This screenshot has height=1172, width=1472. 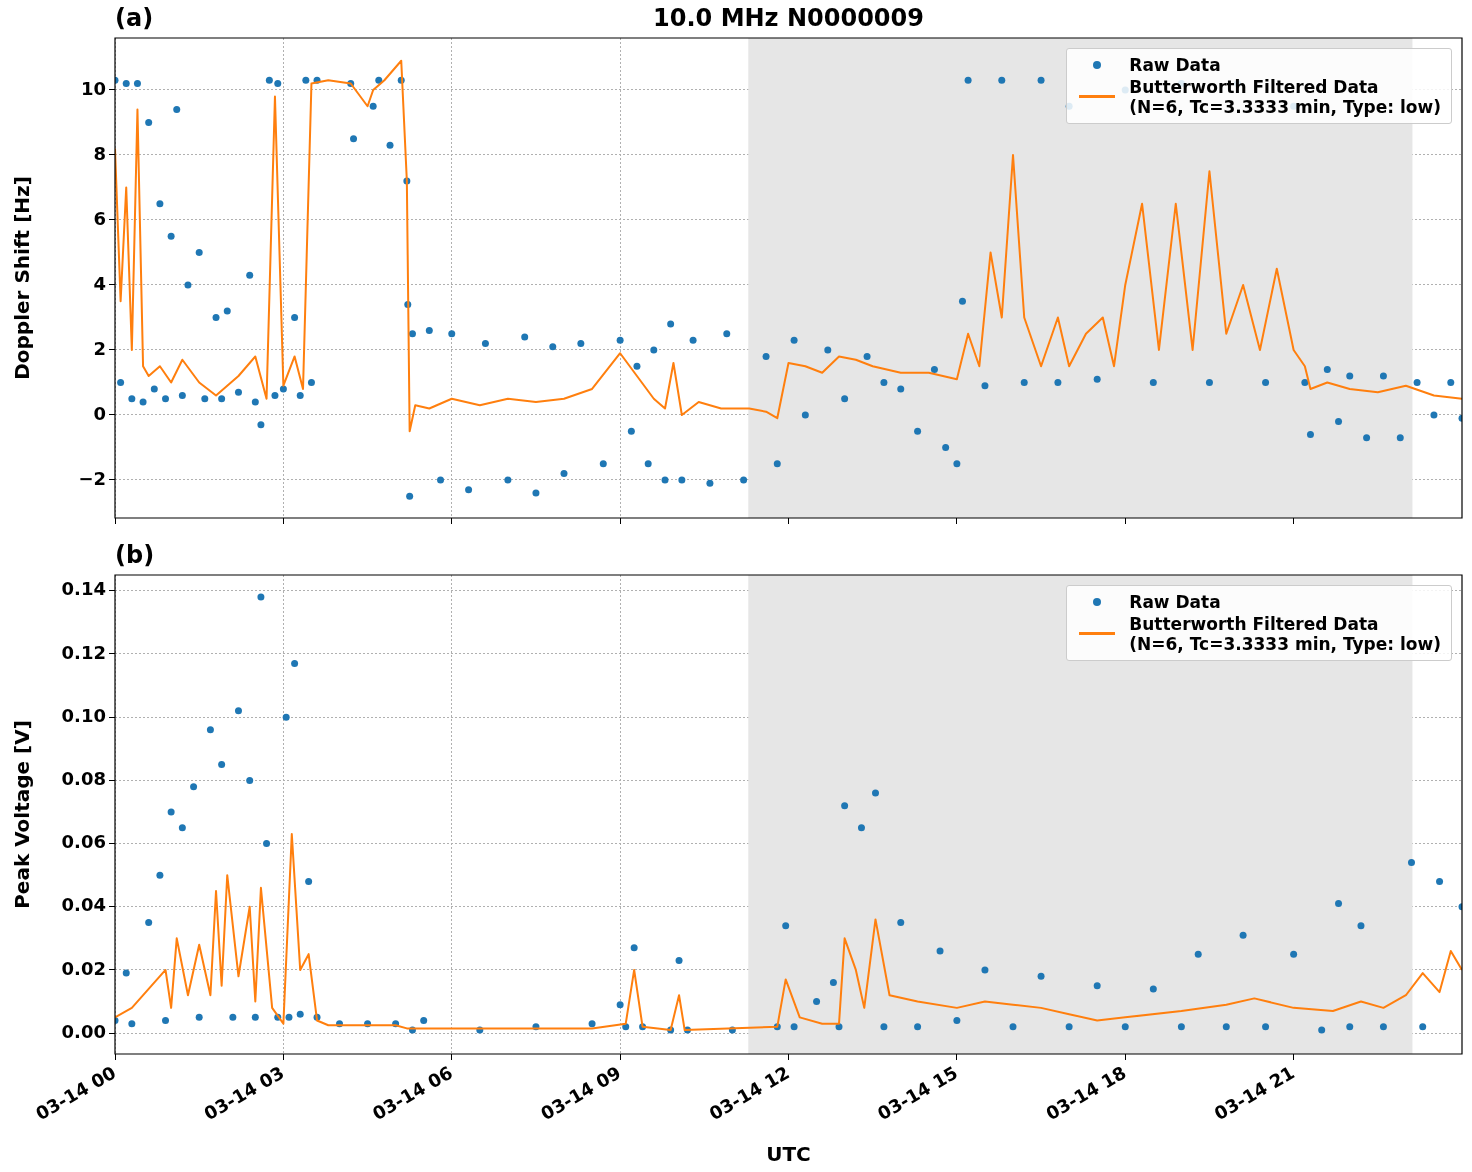 I want to click on chart-title: 10.0 MHz N0000009, so click(x=788, y=18).